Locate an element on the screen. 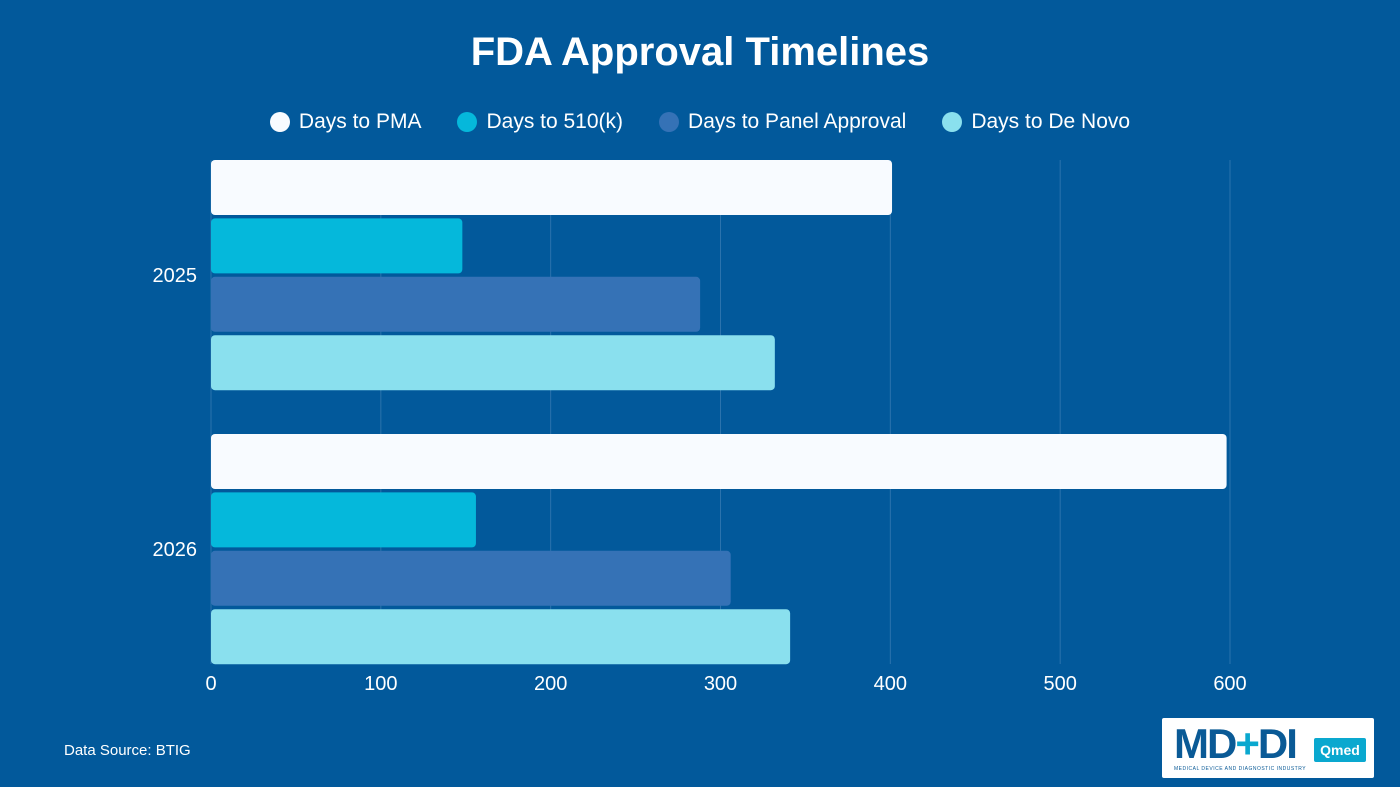 This screenshot has width=1400, height=787. bar-2025-days-to-panel-approval is located at coordinates (456, 304).